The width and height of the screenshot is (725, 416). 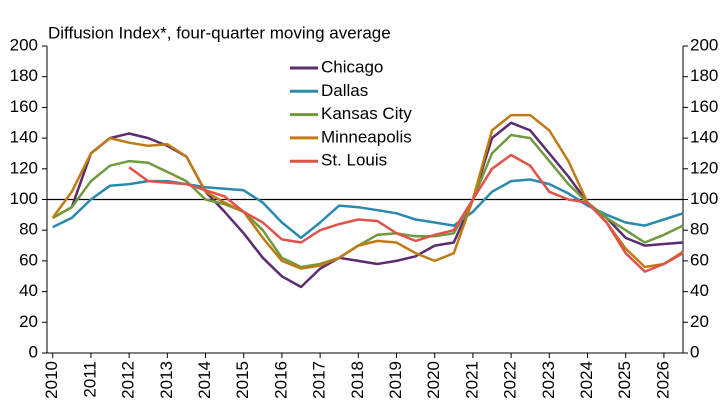 What do you see at coordinates (242, 380) in the screenshot?
I see `x-tick-label: 2015` at bounding box center [242, 380].